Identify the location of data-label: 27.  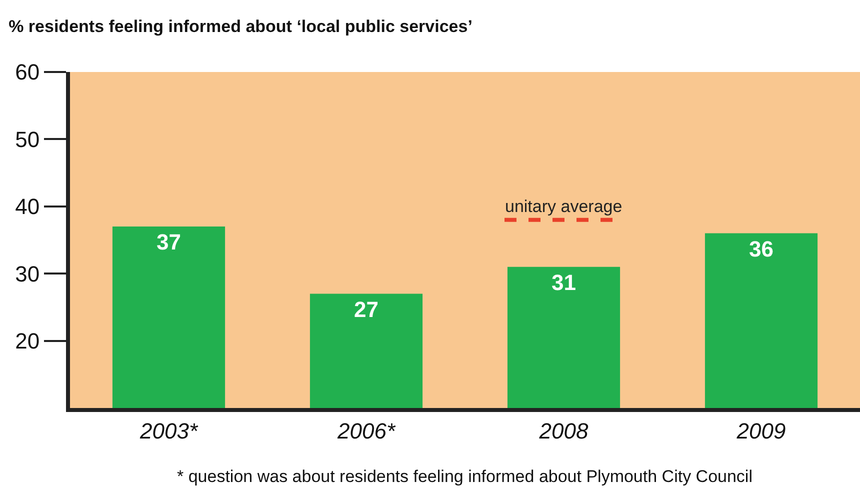
(366, 309).